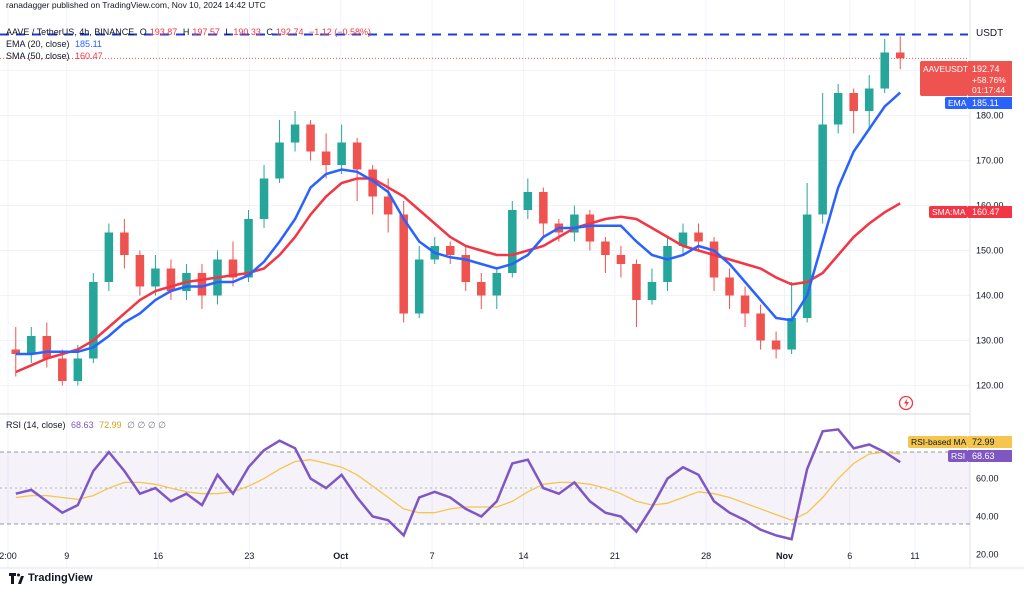 The width and height of the screenshot is (1024, 592). What do you see at coordinates (70, 32) in the screenshot?
I see `symbol-name: AAVE / TetherUS, 4h, BINANCE` at bounding box center [70, 32].